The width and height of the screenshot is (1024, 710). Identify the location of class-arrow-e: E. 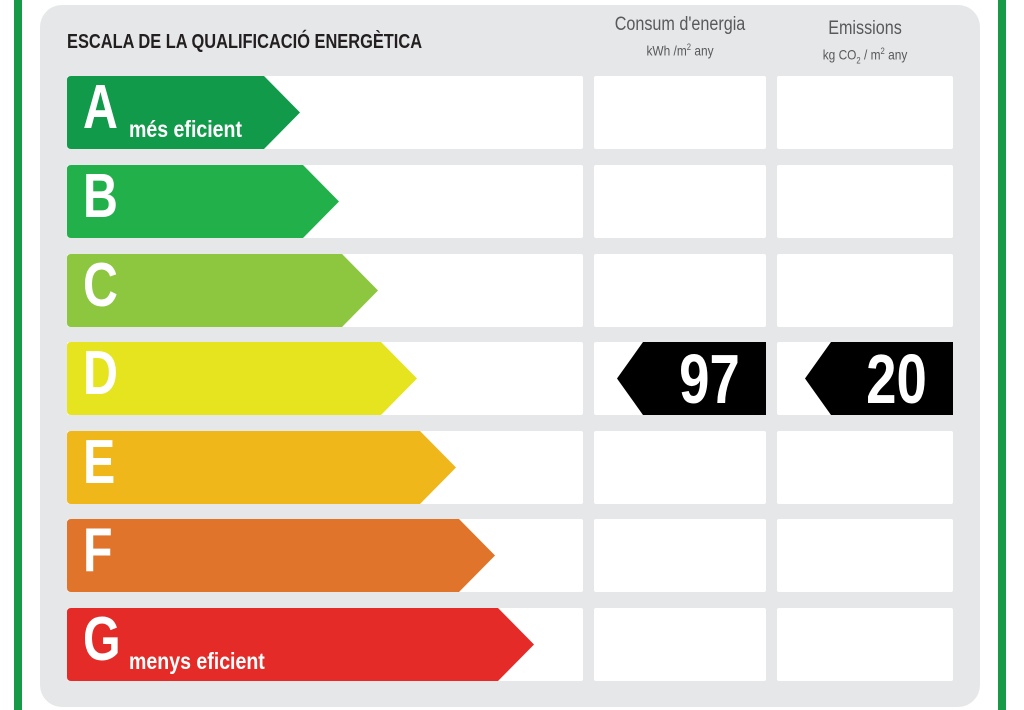
(261, 466).